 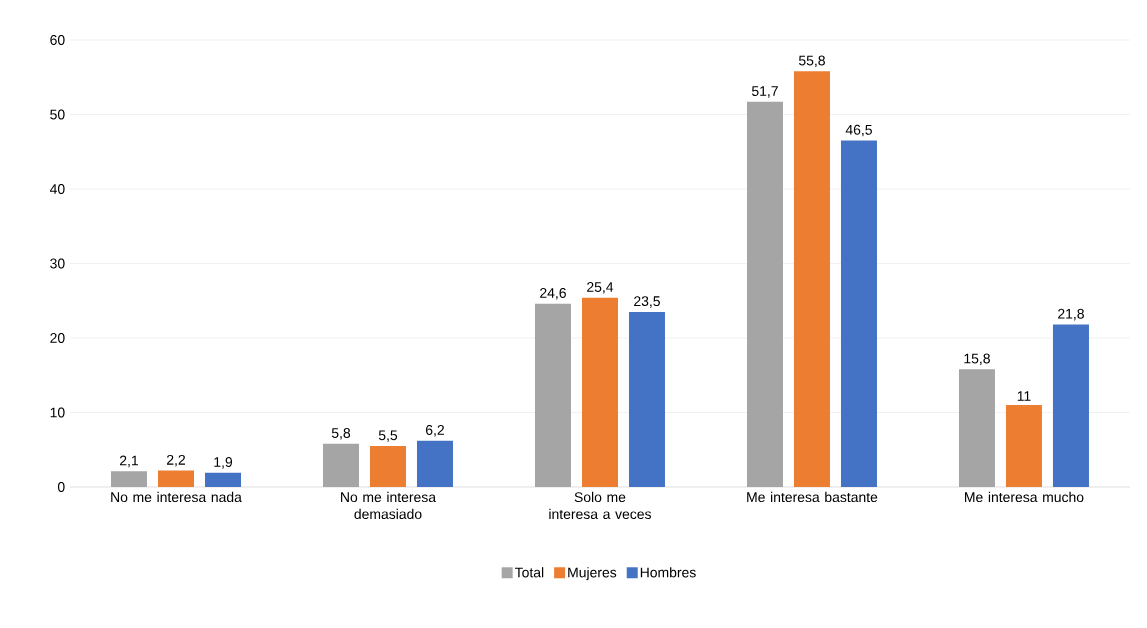 I want to click on y-tick-label: 0, so click(x=61, y=487).